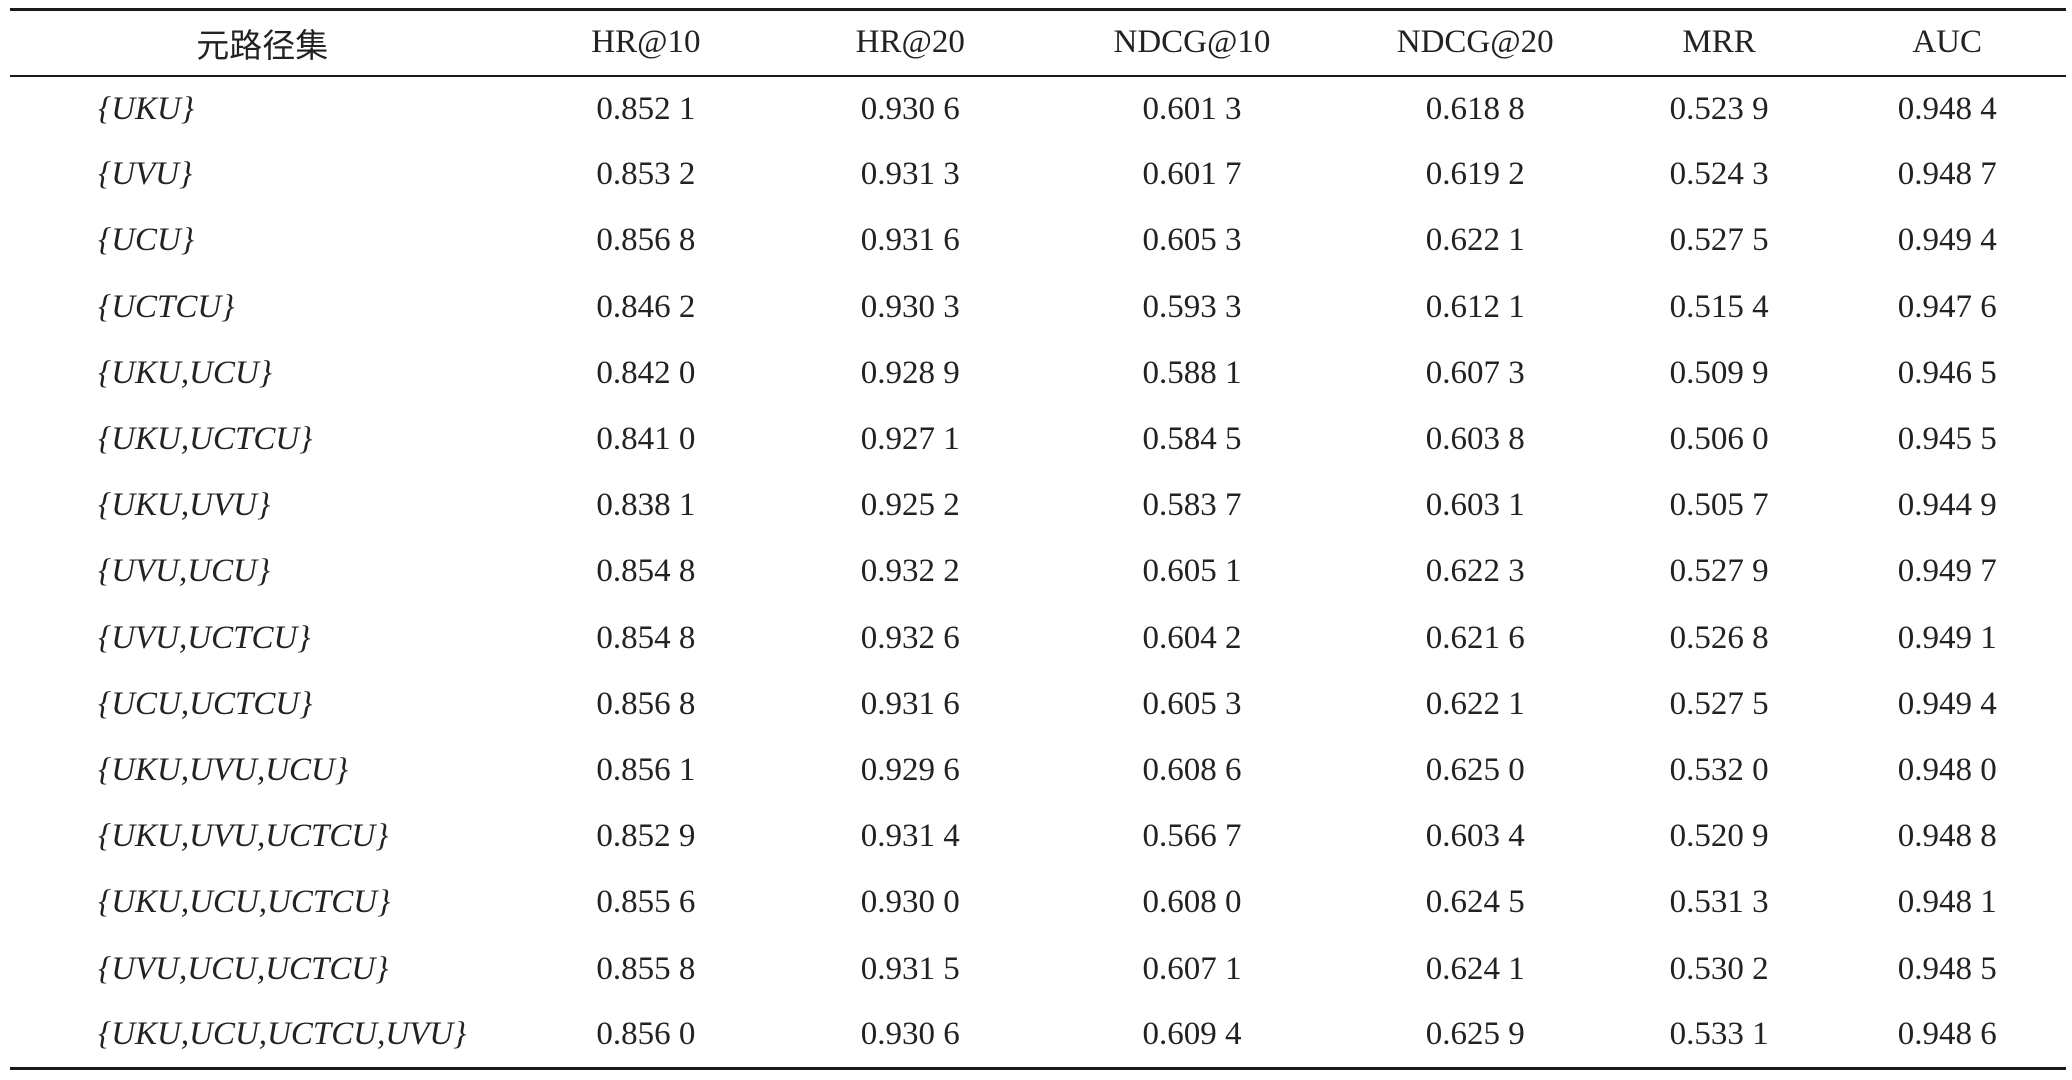  Describe the element at coordinates (1947, 769) in the screenshot. I see `cell-auc: 0.948 0` at that location.